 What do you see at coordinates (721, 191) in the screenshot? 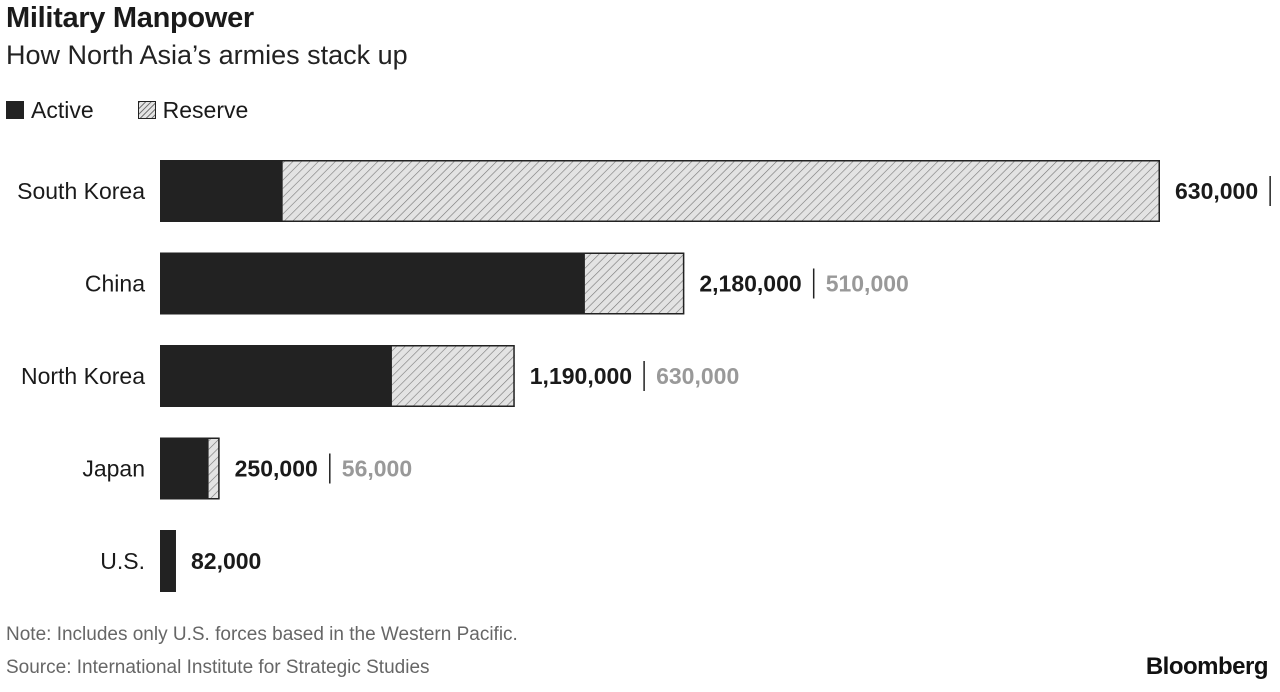
I see `bar-reserve-south-korea` at bounding box center [721, 191].